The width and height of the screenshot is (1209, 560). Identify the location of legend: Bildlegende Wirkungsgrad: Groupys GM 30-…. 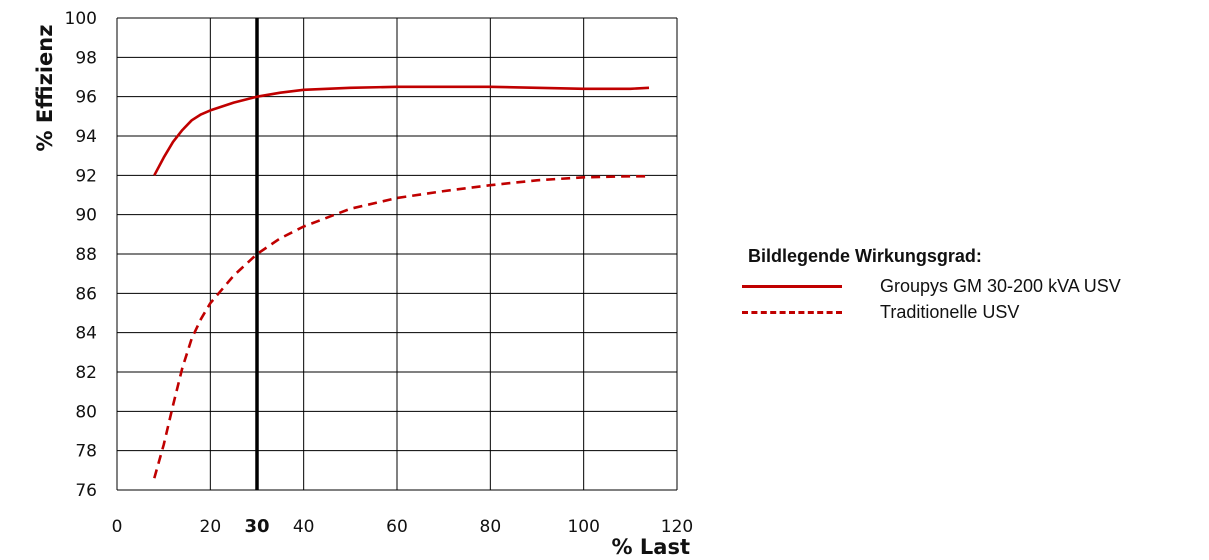
(972, 285).